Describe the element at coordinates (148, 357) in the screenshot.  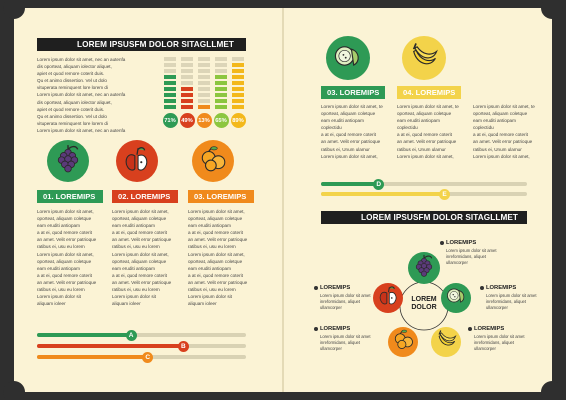
I see `slider-knob: C` at that location.